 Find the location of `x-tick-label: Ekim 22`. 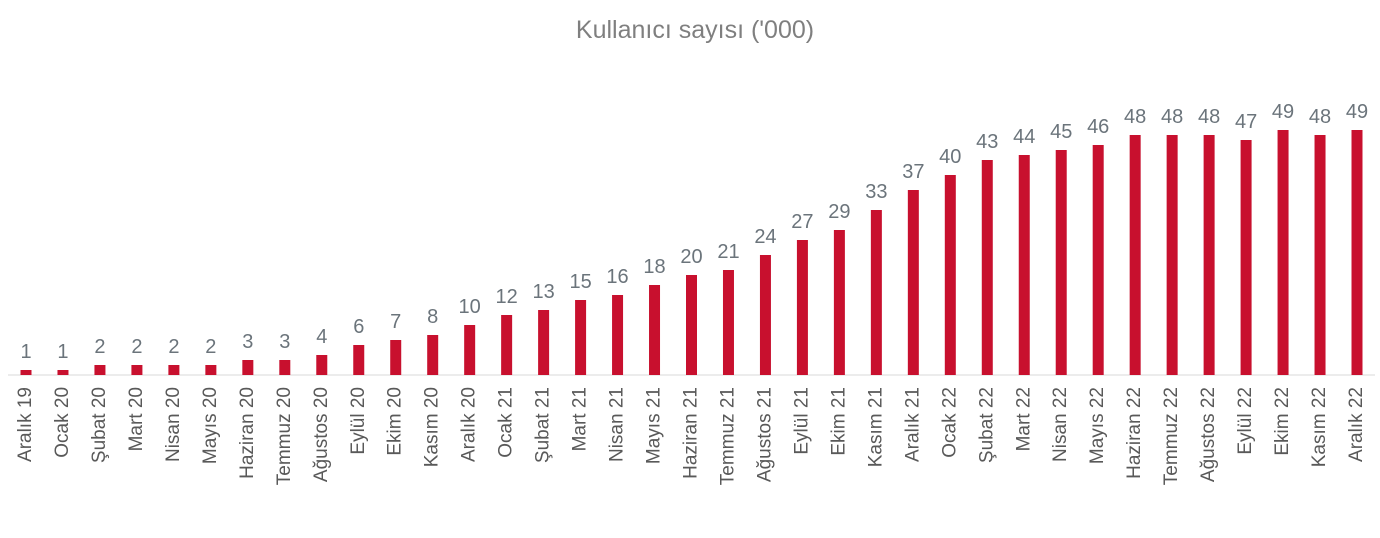

x-tick-label: Ekim 22 is located at coordinates (1282, 421).